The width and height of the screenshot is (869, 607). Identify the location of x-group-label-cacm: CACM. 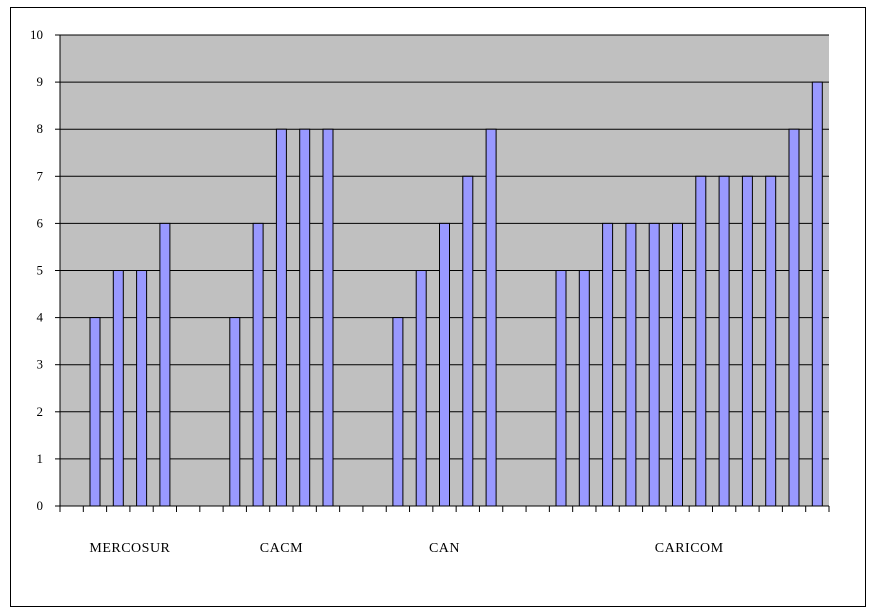
(281, 548).